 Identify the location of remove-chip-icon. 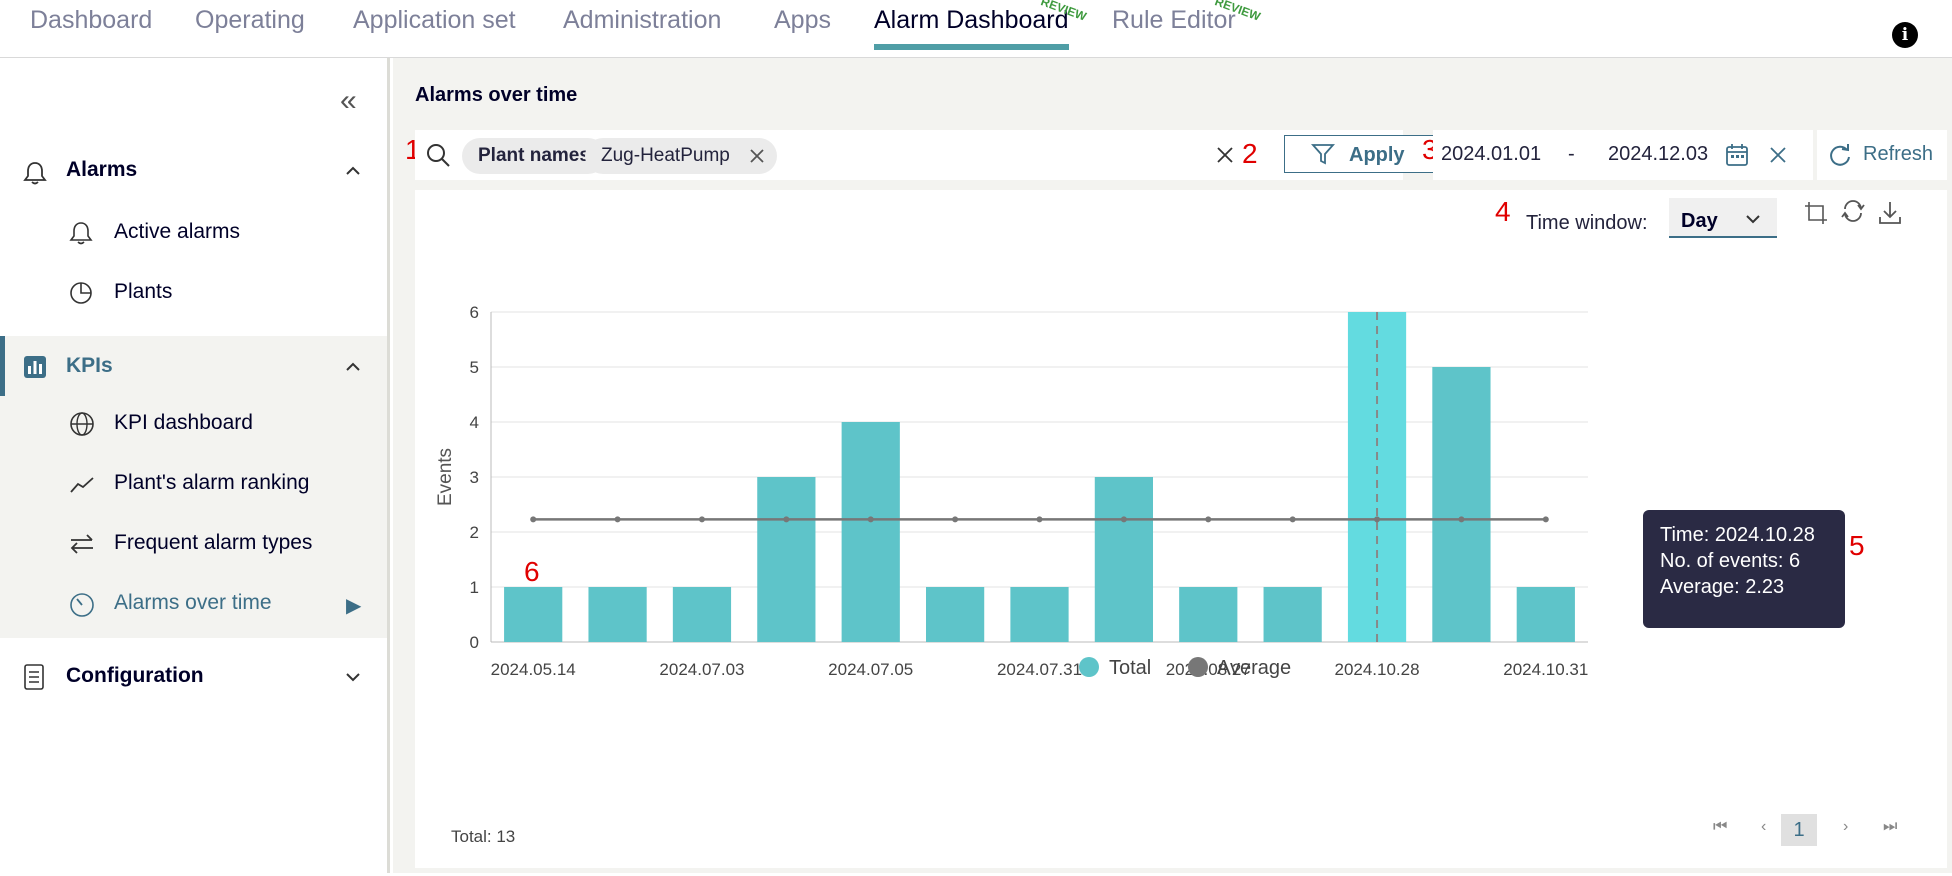
(757, 156).